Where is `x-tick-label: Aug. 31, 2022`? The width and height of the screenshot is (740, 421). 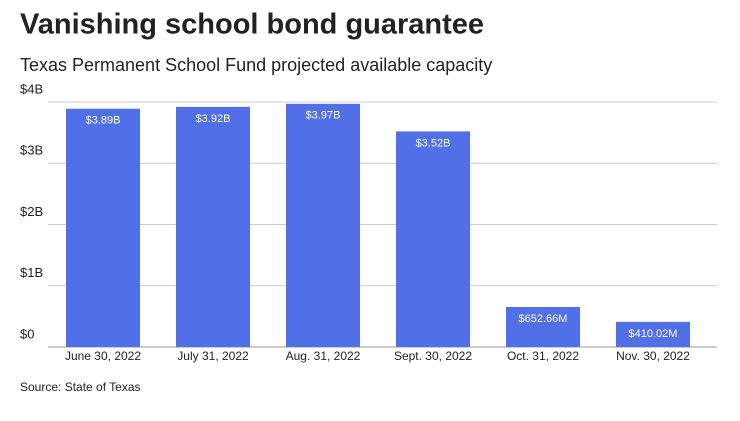
x-tick-label: Aug. 31, 2022 is located at coordinates (323, 356).